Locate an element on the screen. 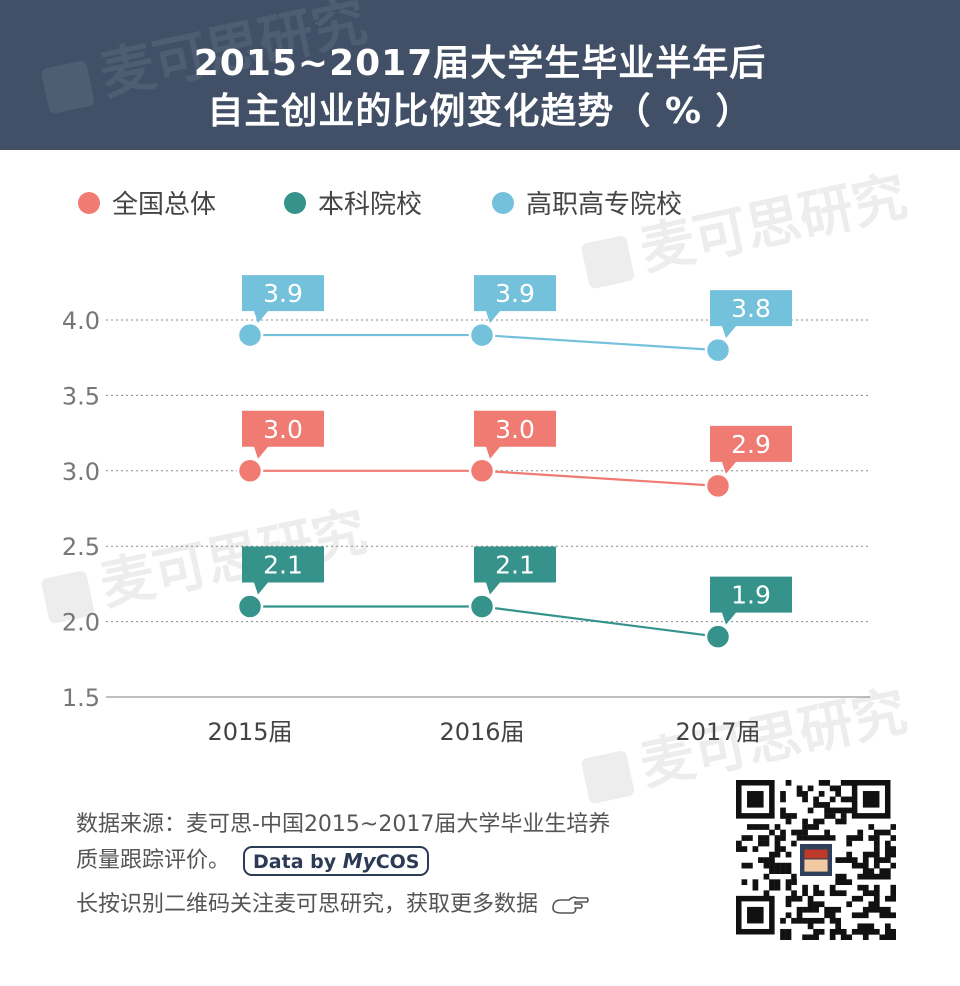  legend-label: 本科院校 is located at coordinates (370, 205).